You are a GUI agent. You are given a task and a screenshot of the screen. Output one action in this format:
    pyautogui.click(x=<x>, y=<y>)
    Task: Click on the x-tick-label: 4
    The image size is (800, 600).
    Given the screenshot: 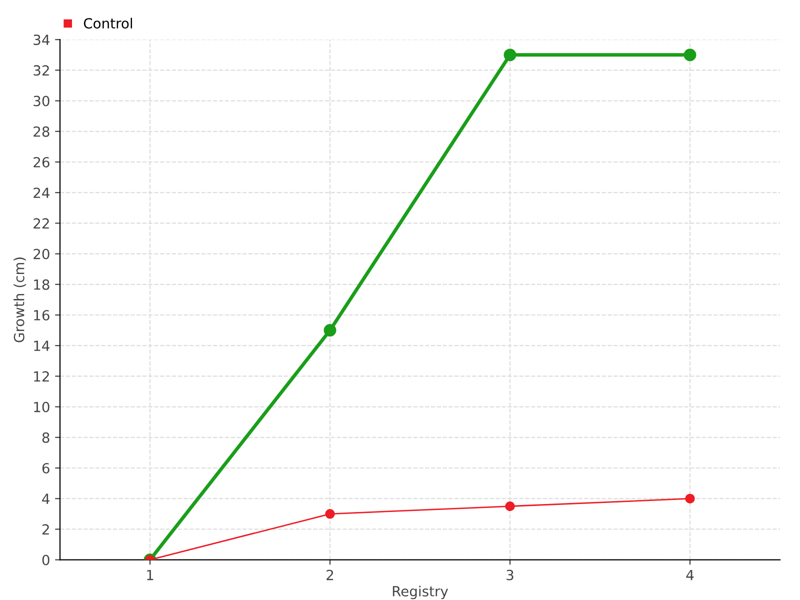 What is the action you would take?
    pyautogui.click(x=690, y=575)
    